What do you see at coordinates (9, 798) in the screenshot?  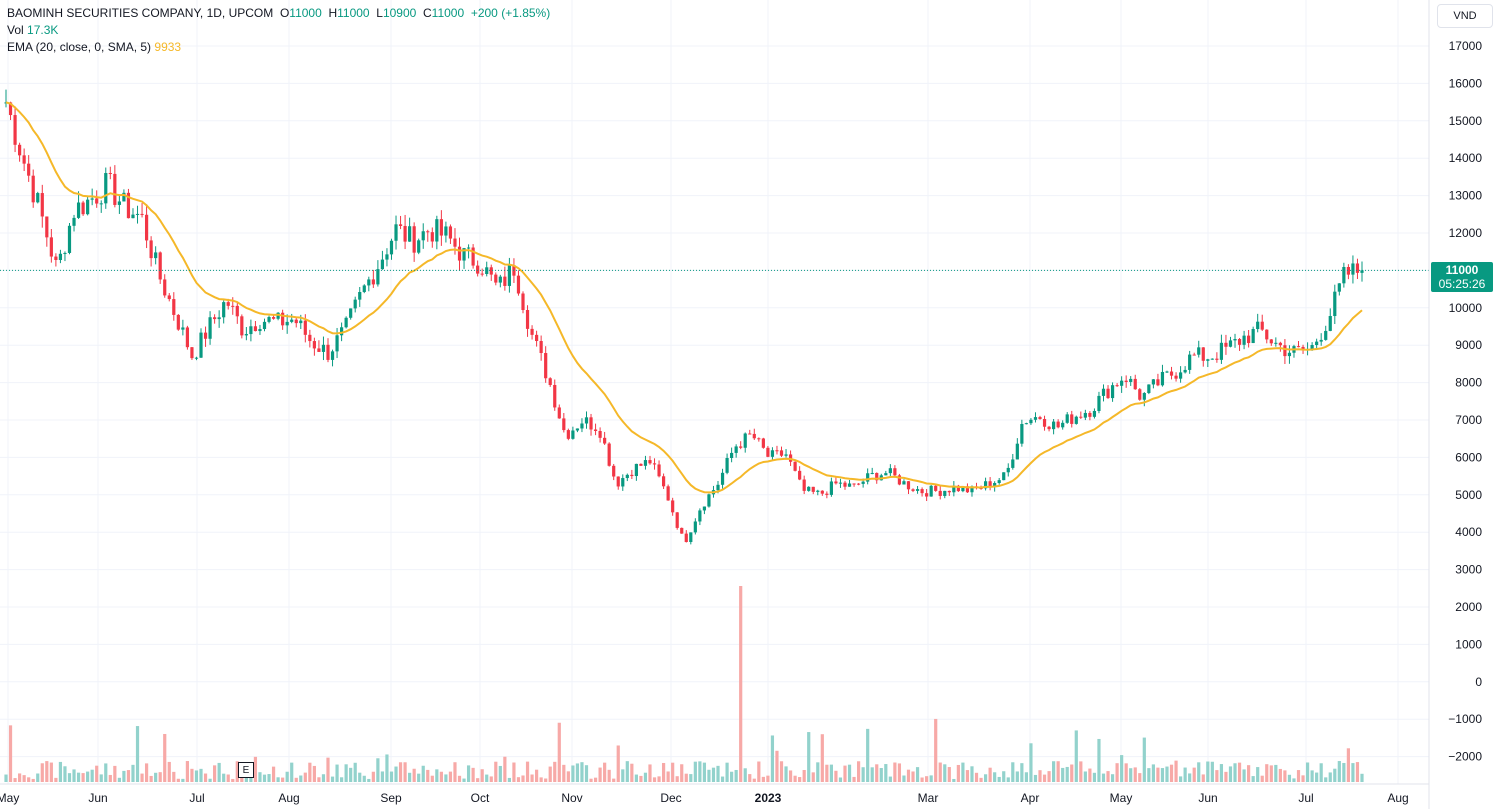 I see `time-tick-label: May` at bounding box center [9, 798].